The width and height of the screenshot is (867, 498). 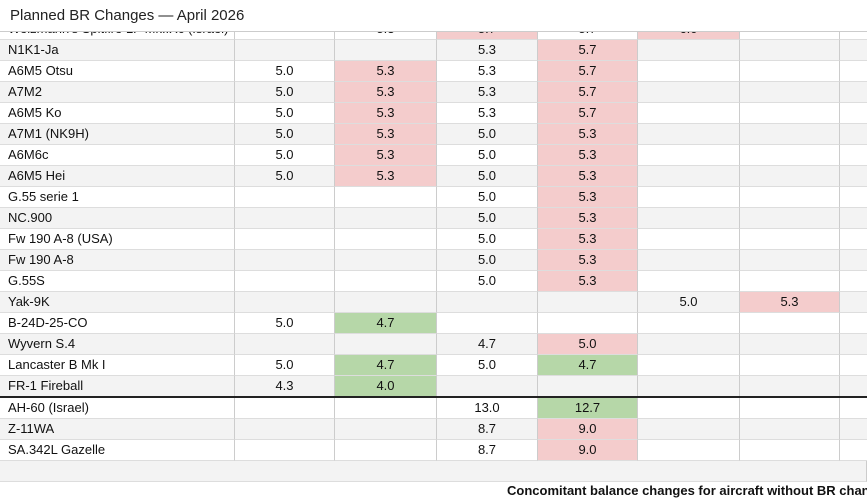 I want to click on value-cell: 4.0, so click(x=386, y=386).